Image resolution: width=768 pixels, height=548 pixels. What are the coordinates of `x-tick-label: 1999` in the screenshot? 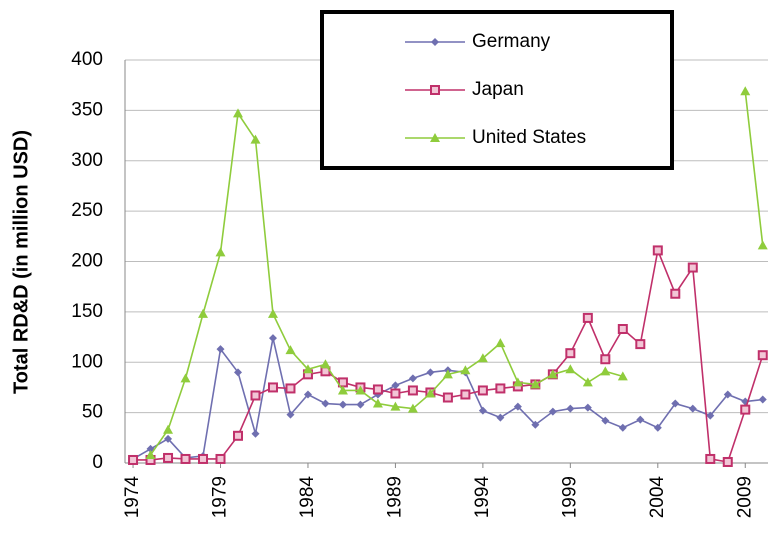 It's located at (569, 497).